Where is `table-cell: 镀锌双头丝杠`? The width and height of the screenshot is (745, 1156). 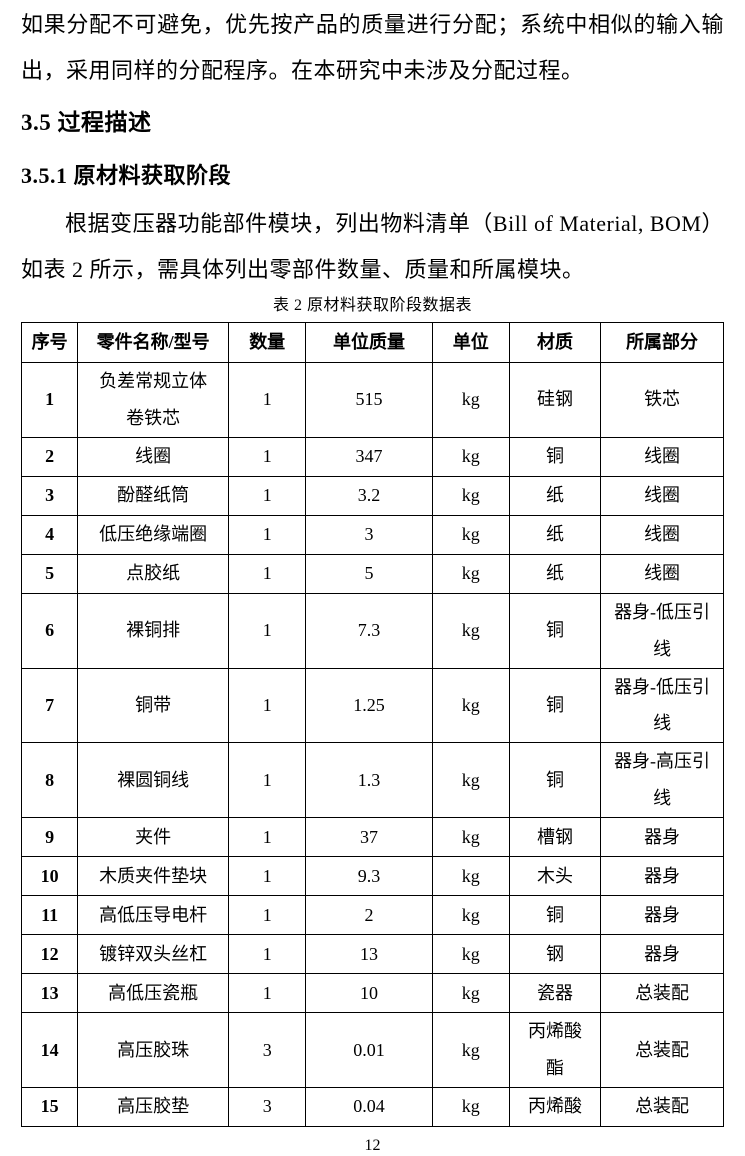
table-cell: 镀锌双头丝杠 is located at coordinates (153, 954).